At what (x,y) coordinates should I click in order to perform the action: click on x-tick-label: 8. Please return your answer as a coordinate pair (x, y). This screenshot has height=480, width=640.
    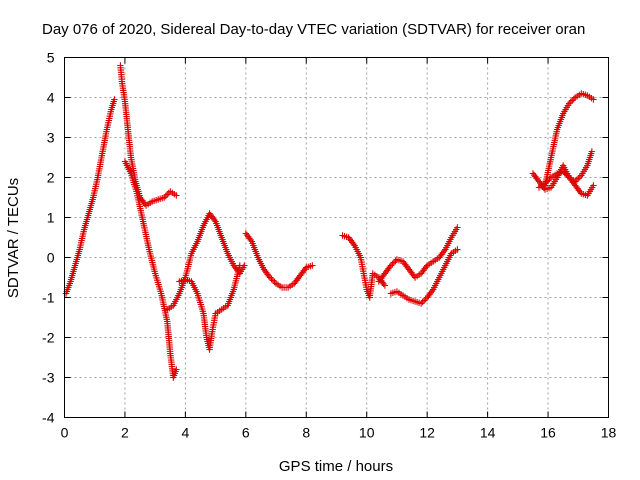
    Looking at the image, I should click on (306, 433).